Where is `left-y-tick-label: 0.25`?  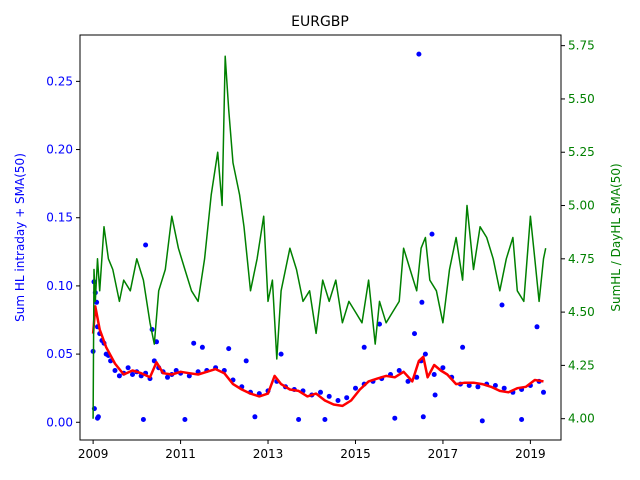
left-y-tick-label: 0.25 is located at coordinates (59, 81).